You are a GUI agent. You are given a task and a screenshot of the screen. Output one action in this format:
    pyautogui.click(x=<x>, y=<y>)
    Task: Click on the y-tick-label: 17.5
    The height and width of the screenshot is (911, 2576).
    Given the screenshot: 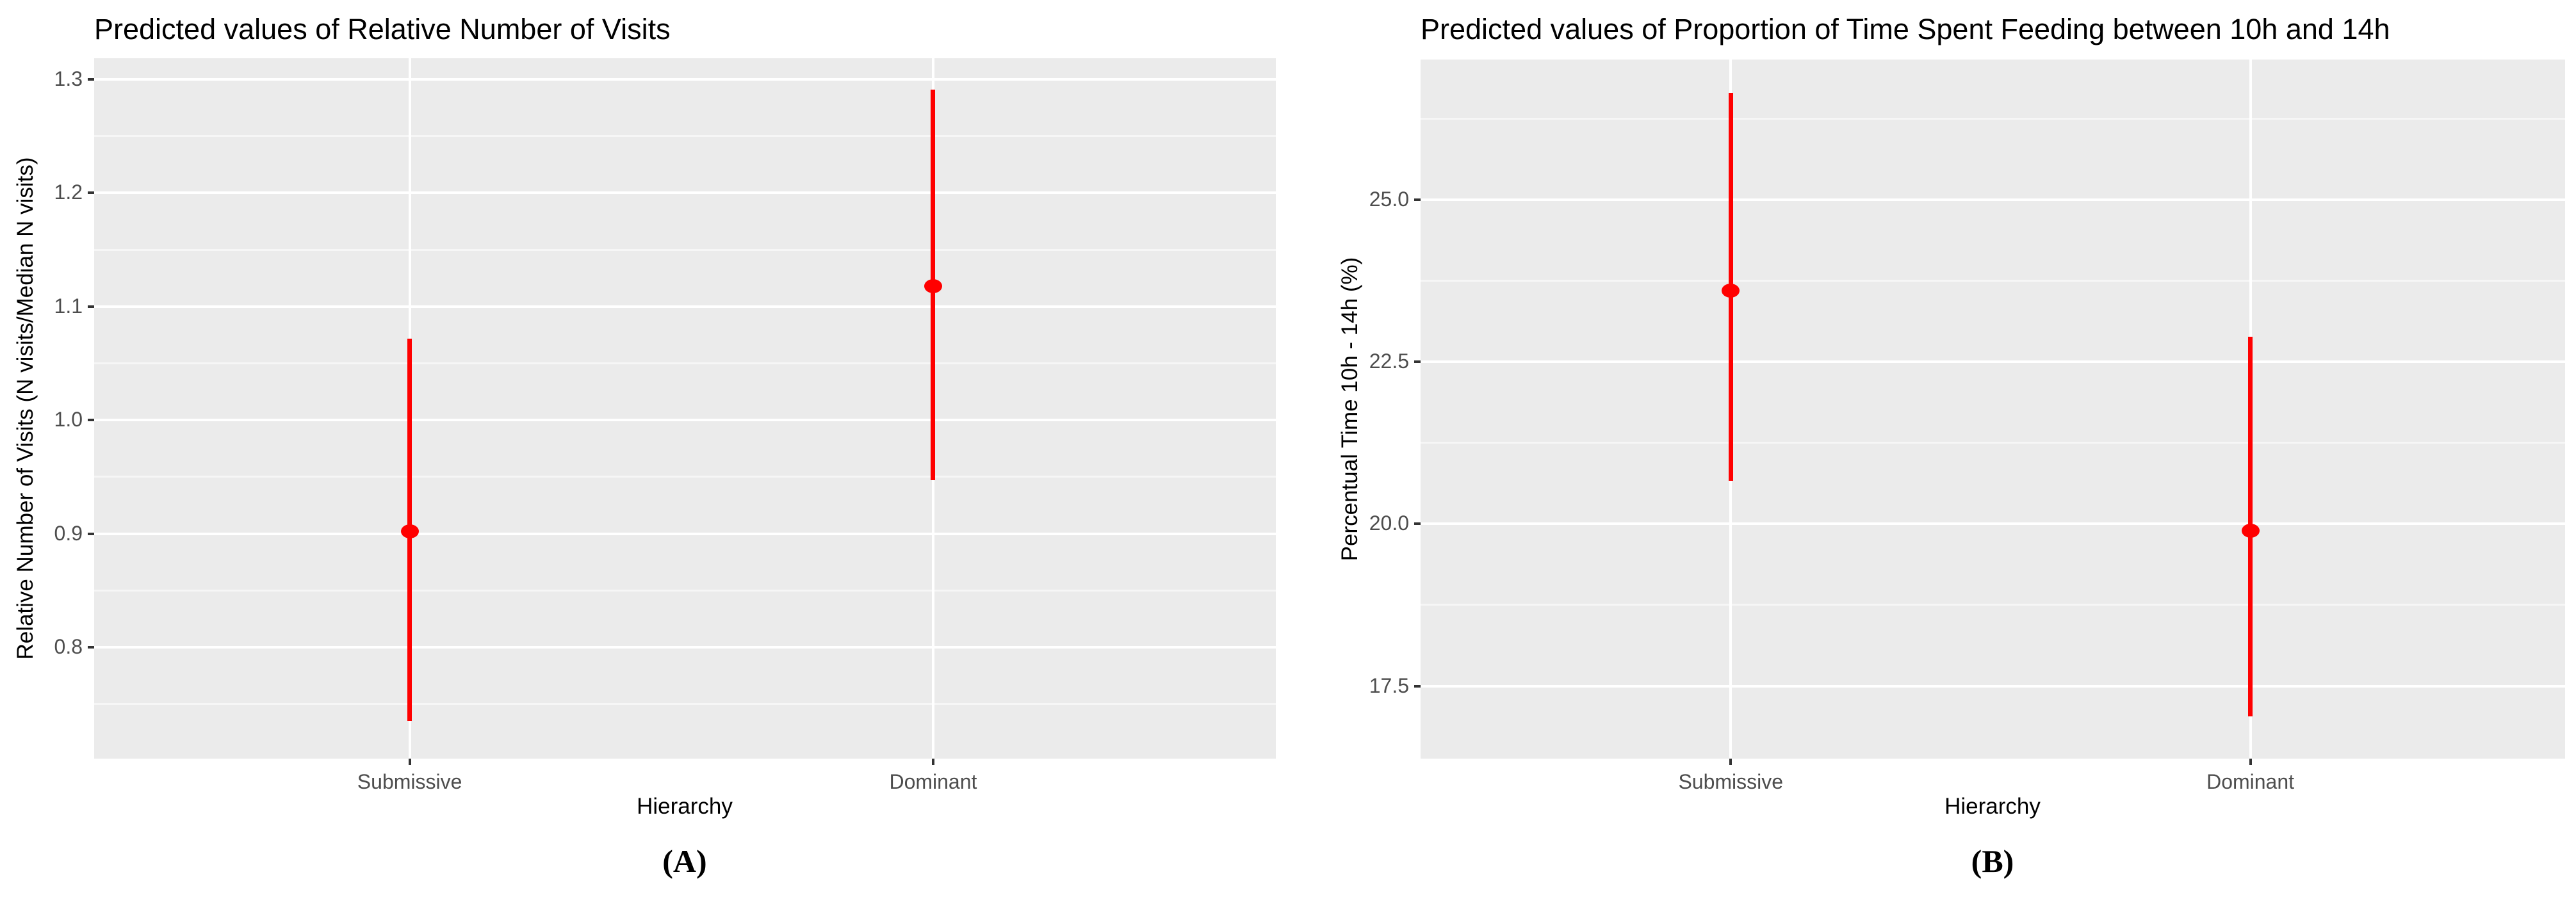 What is the action you would take?
    pyautogui.click(x=1389, y=685)
    